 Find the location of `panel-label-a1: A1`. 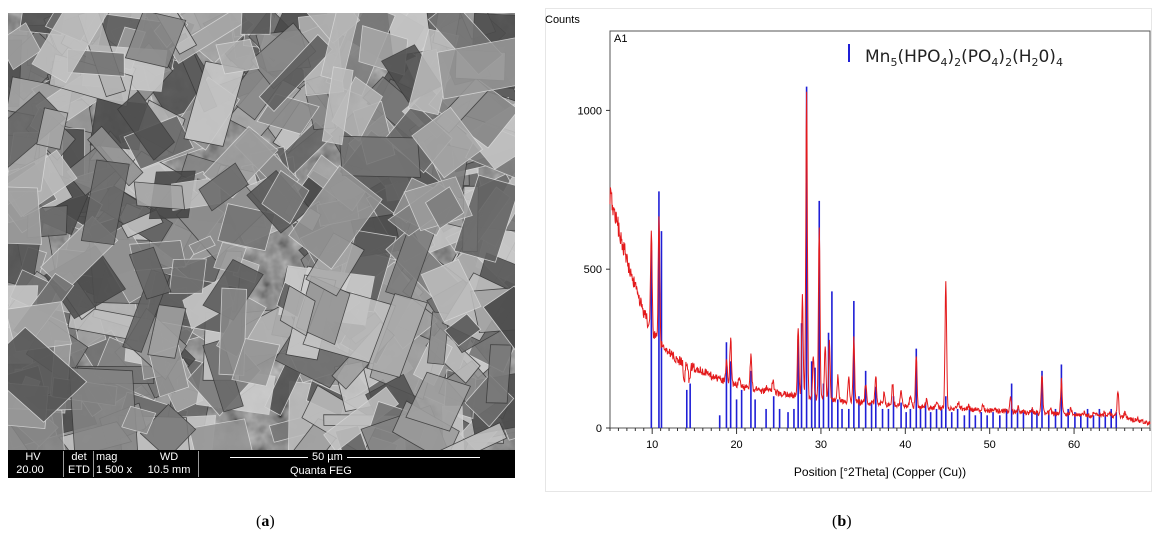

panel-label-a1: A1 is located at coordinates (620, 39).